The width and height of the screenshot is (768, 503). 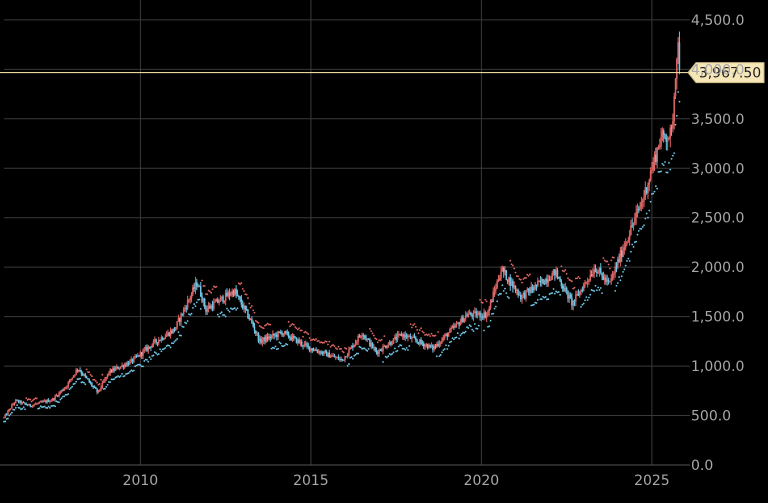 What do you see at coordinates (717, 367) in the screenshot?
I see `y-tick-label: 1,000.0` at bounding box center [717, 367].